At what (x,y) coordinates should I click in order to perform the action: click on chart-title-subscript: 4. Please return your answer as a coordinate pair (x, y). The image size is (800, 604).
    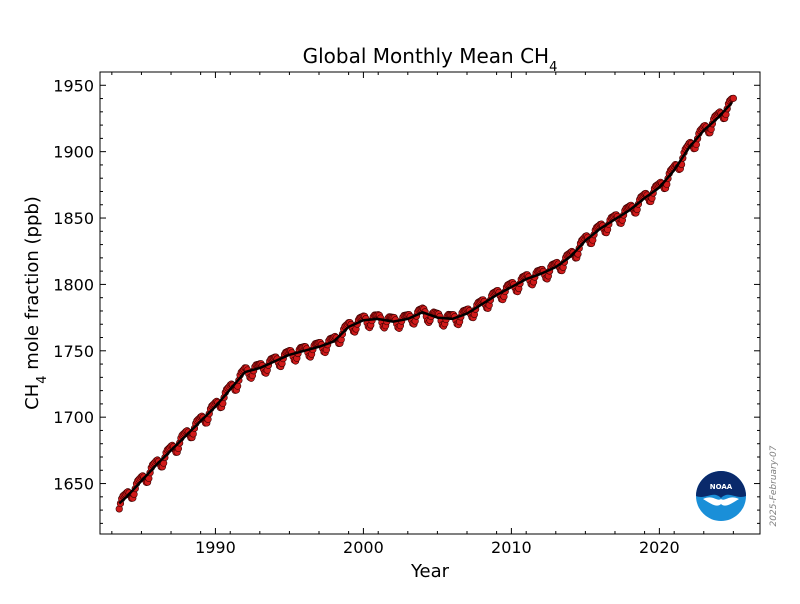
    Looking at the image, I should click on (553, 67).